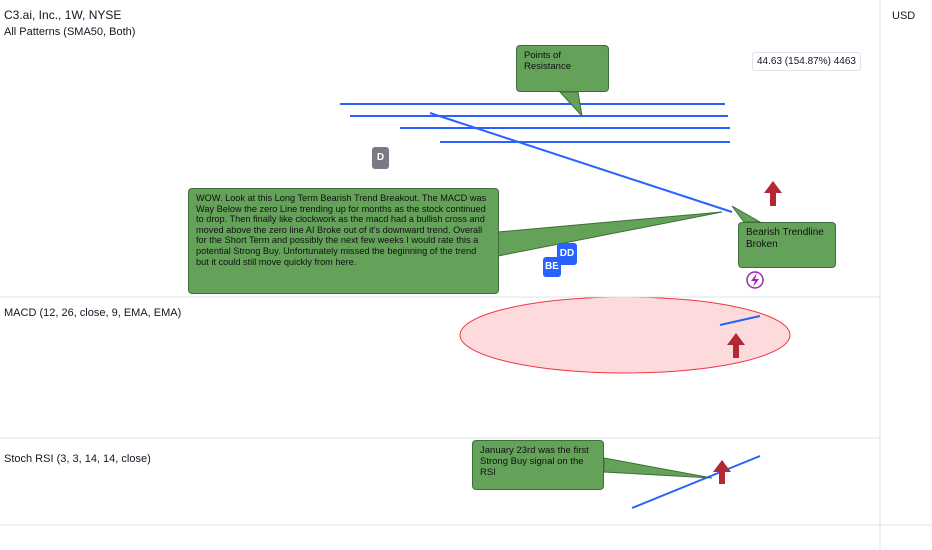  I want to click on event-icon, so click(755, 280).